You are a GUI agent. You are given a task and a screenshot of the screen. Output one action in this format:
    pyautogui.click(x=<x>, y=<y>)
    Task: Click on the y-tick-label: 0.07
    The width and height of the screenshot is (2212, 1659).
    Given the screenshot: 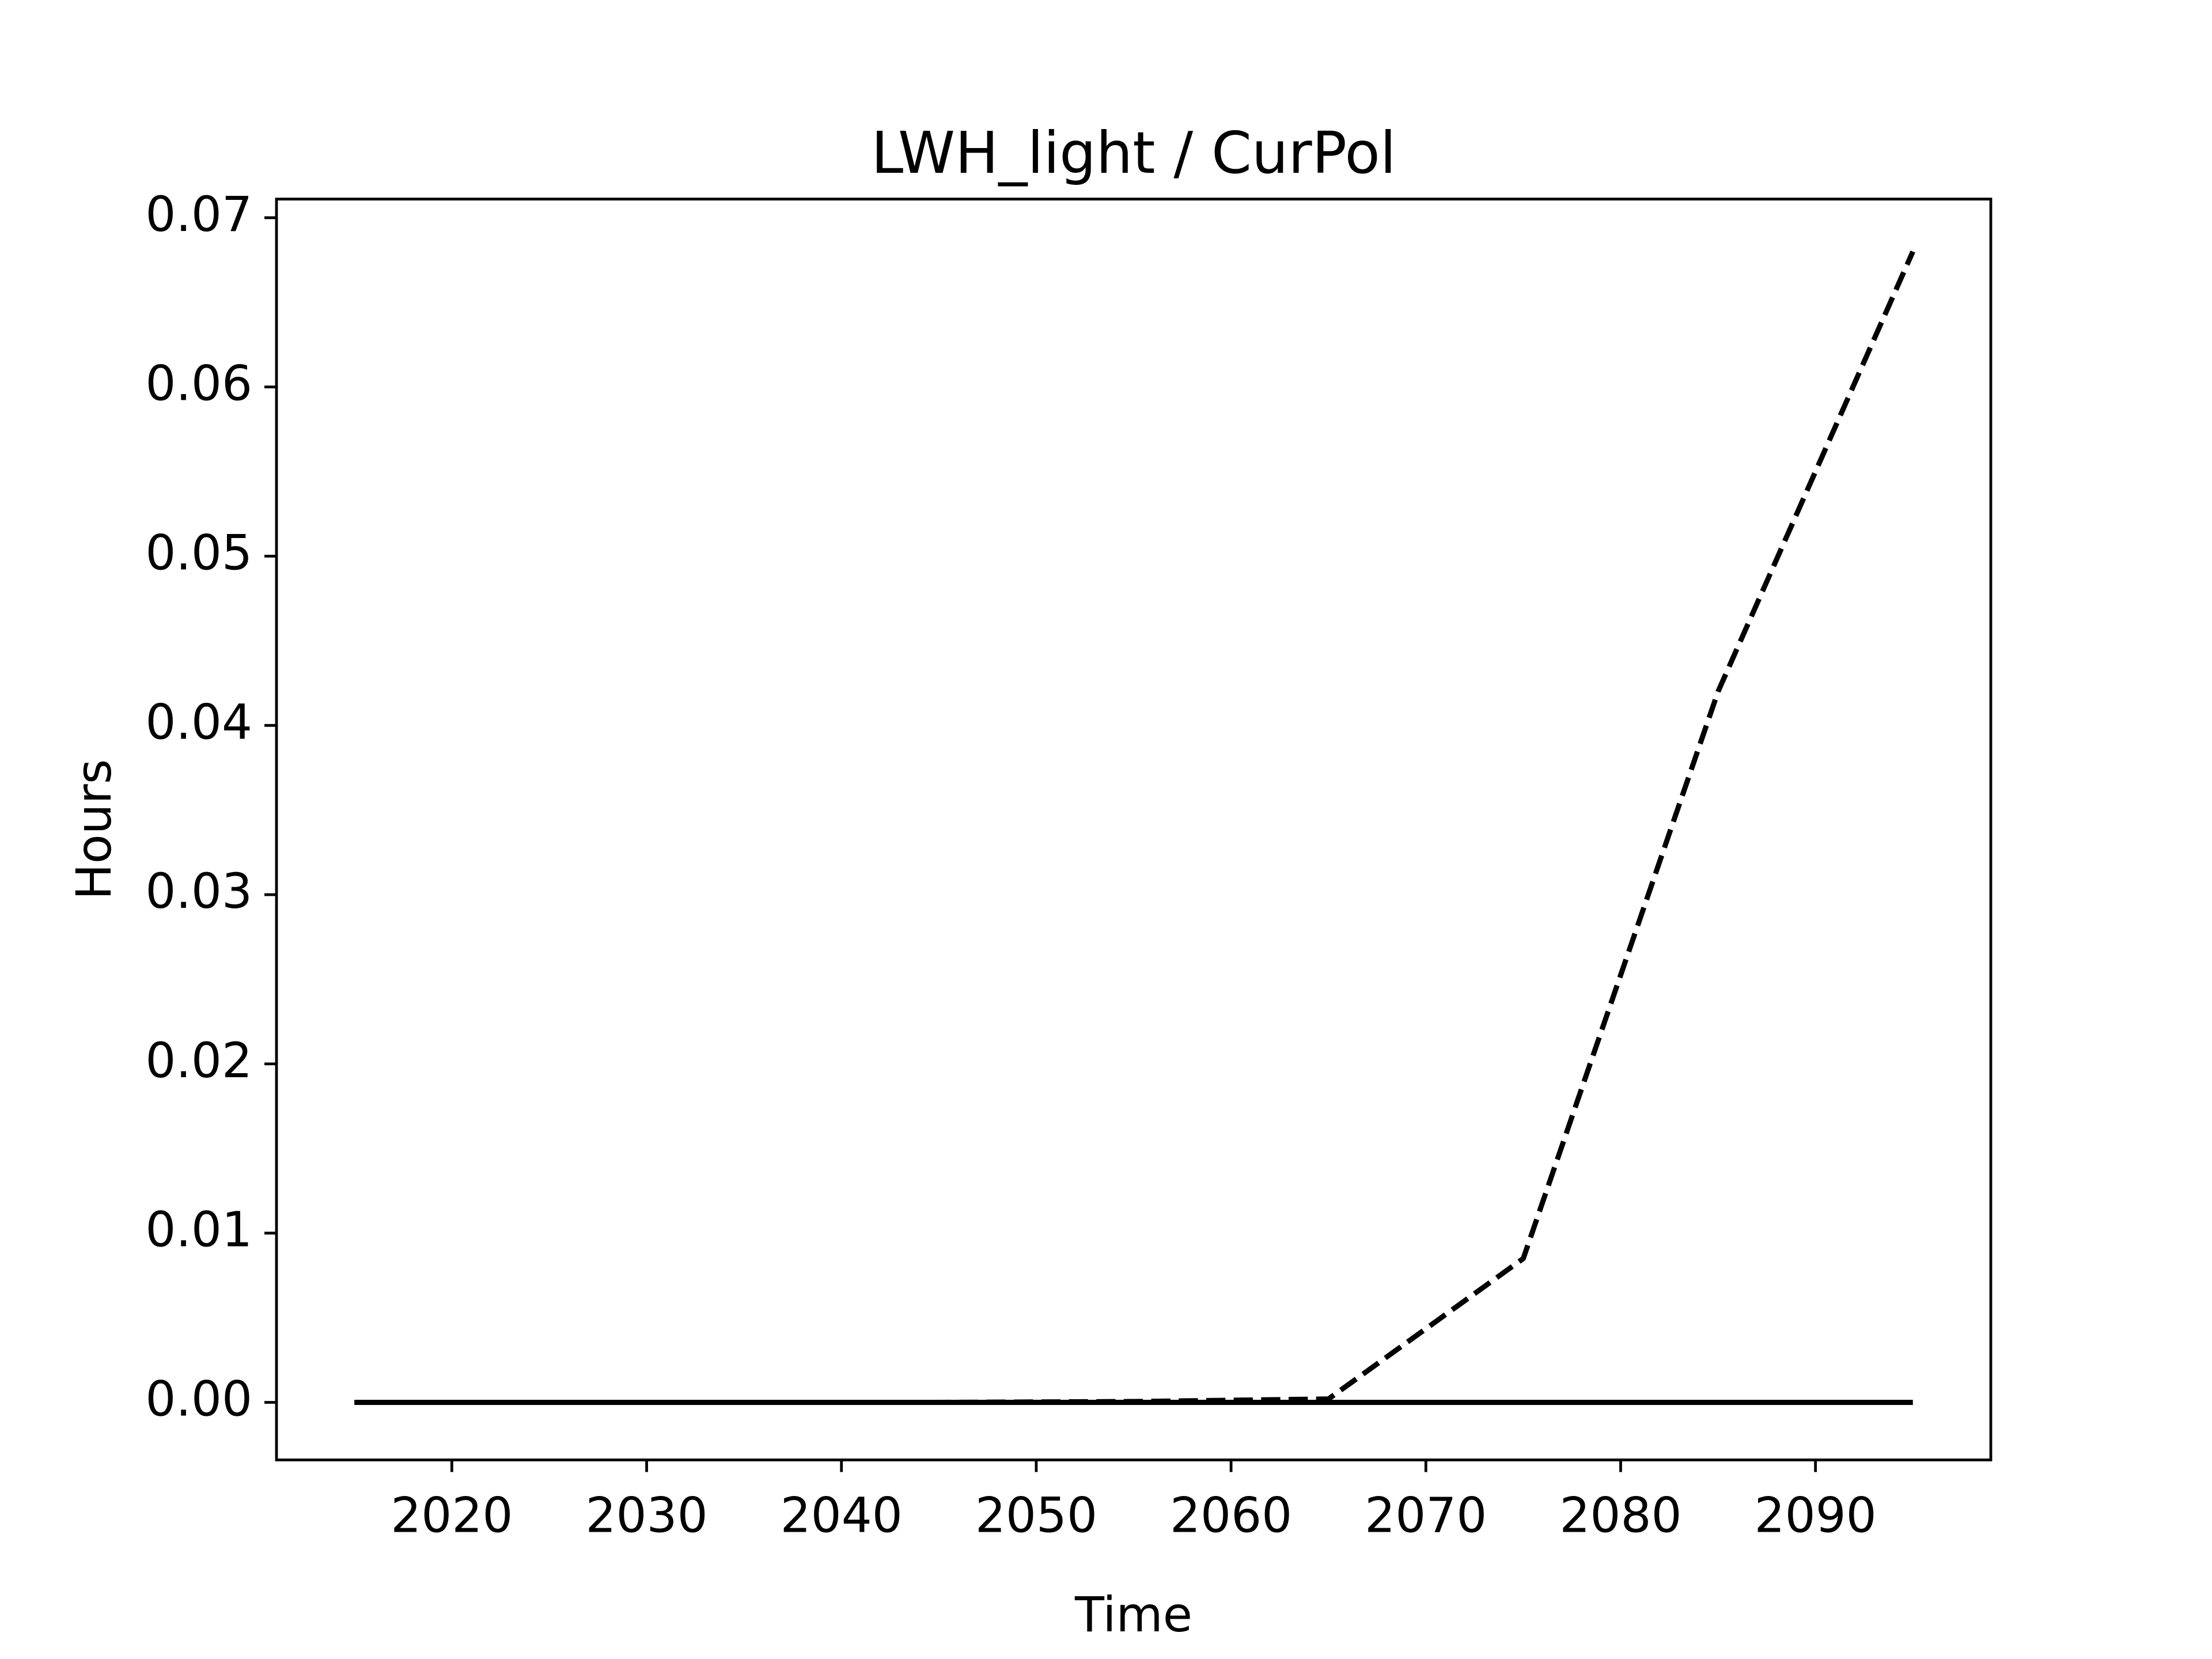 What is the action you would take?
    pyautogui.click(x=198, y=215)
    